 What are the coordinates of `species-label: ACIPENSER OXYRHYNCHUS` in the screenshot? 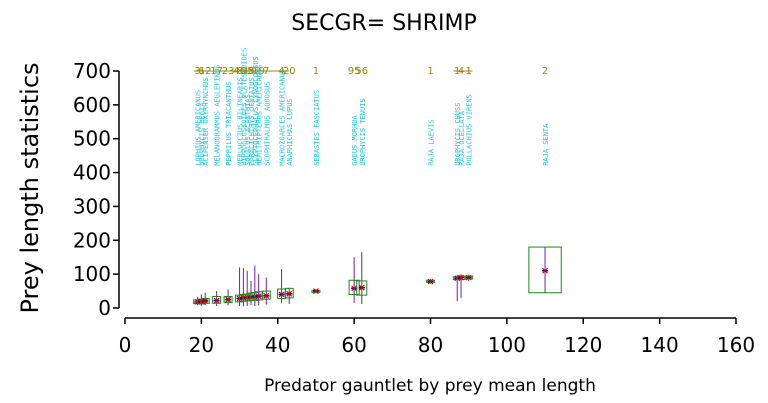 It's located at (206, 121).